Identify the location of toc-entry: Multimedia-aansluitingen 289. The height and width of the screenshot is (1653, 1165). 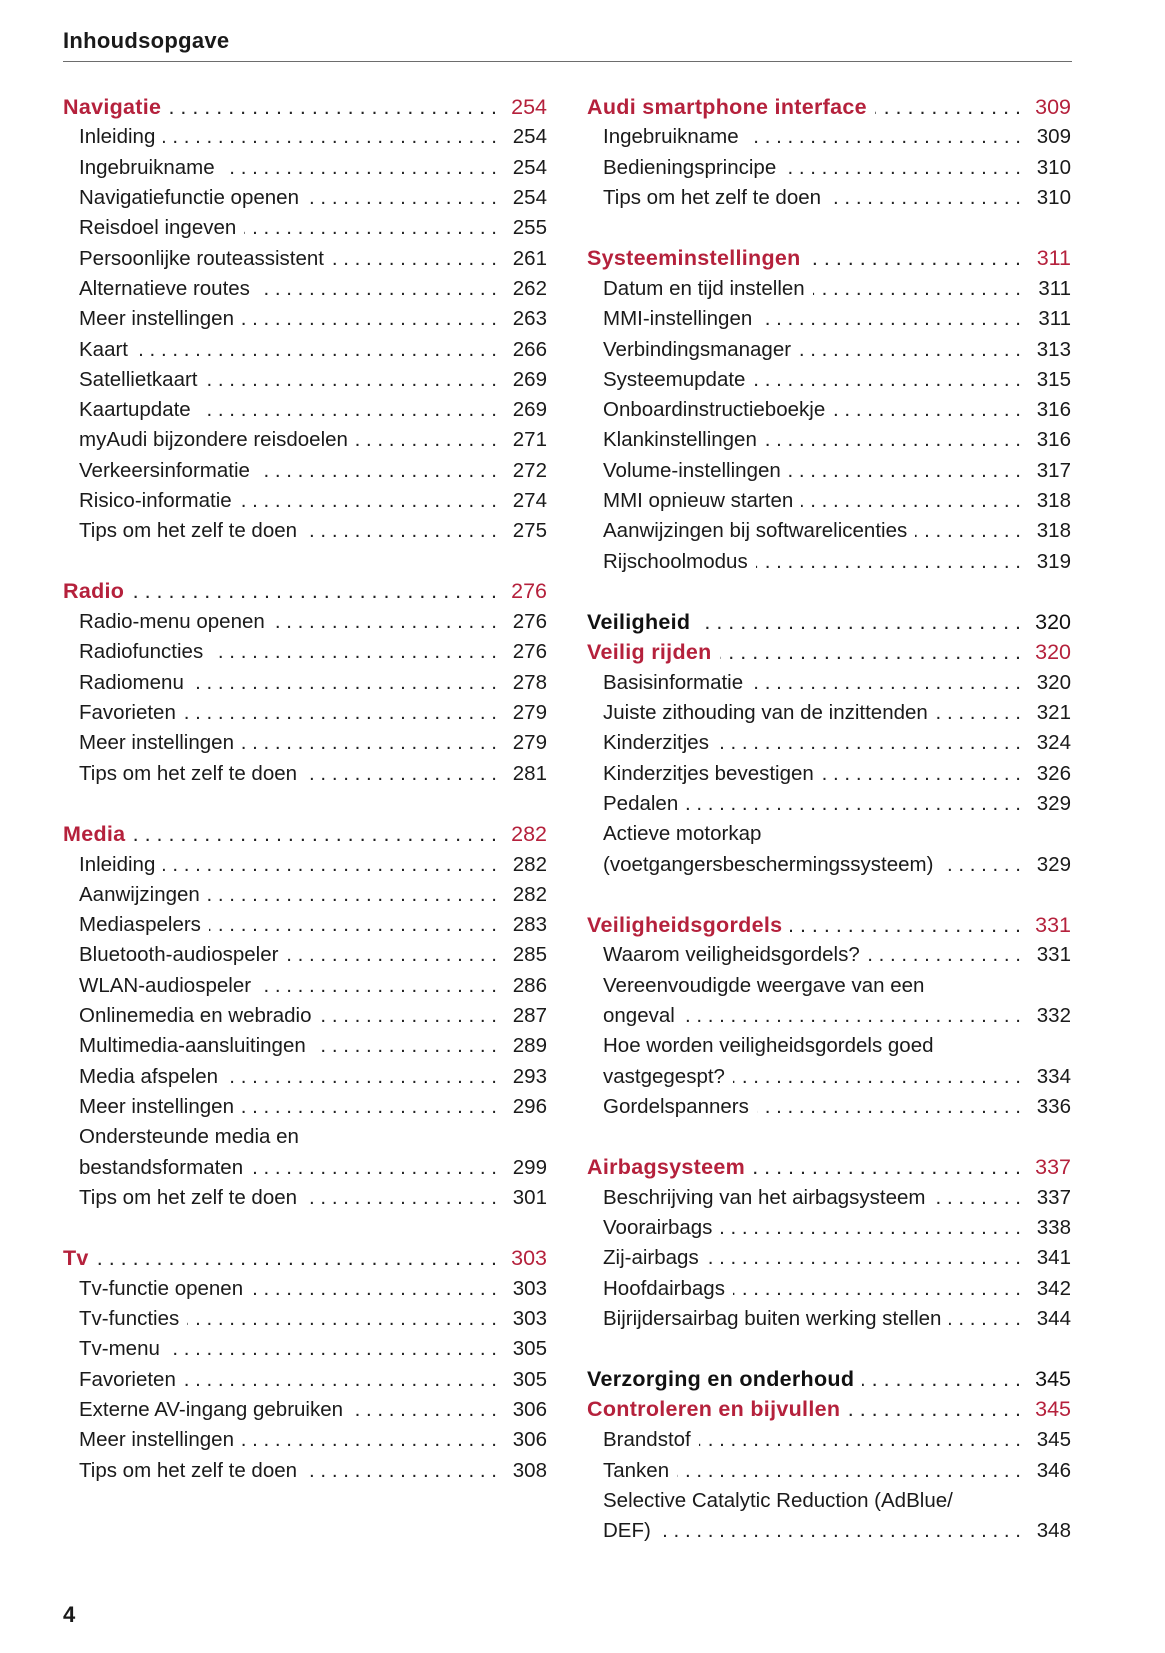
(305, 1046).